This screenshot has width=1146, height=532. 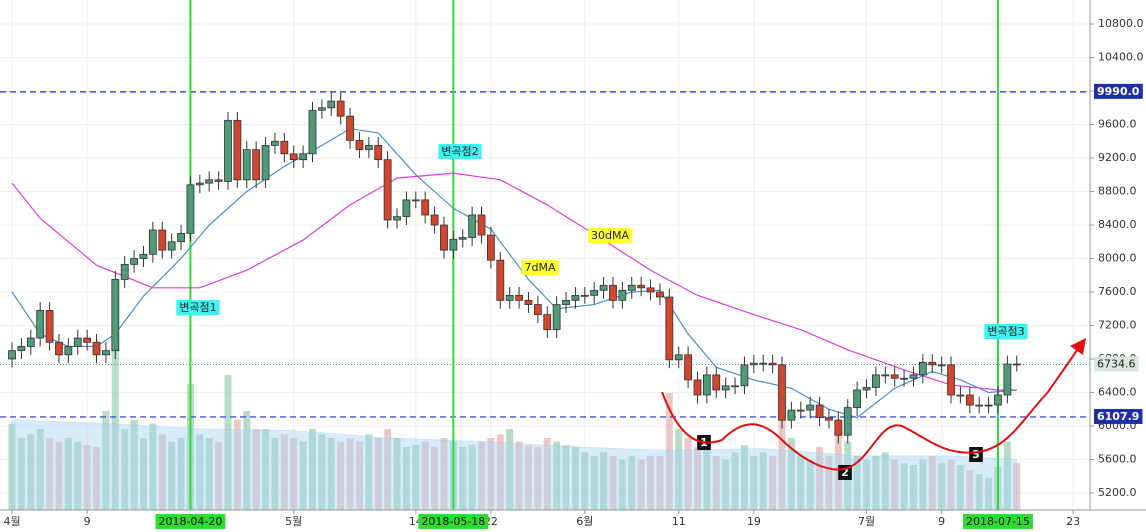 What do you see at coordinates (453, 521) in the screenshot?
I see `marker-label: 2018-05-18` at bounding box center [453, 521].